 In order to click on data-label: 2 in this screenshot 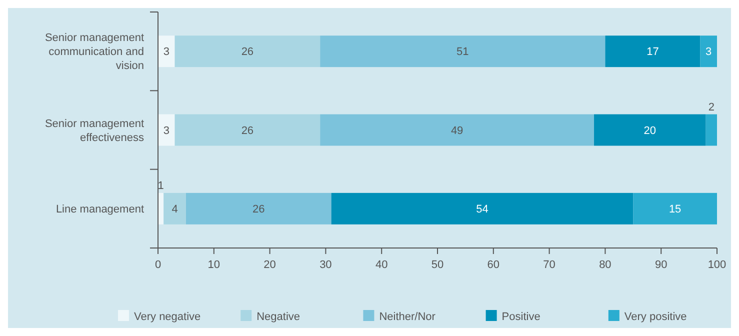, I will do `click(711, 107)`.